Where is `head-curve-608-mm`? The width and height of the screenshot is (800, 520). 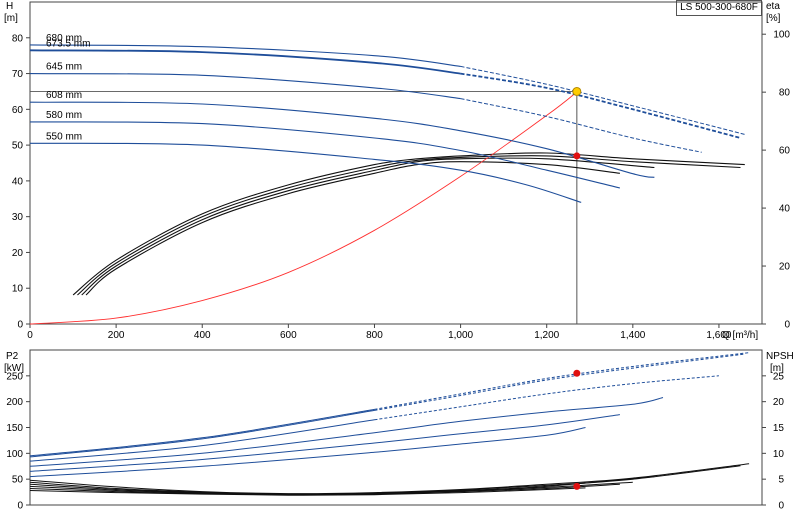
head-curve-608-mm is located at coordinates (342, 139).